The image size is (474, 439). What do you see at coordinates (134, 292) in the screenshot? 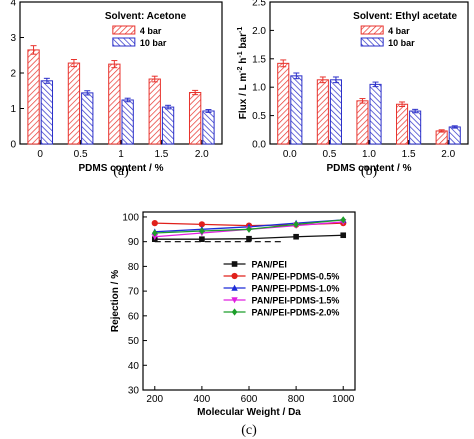
I see `y-tick-label: 70` at bounding box center [134, 292].